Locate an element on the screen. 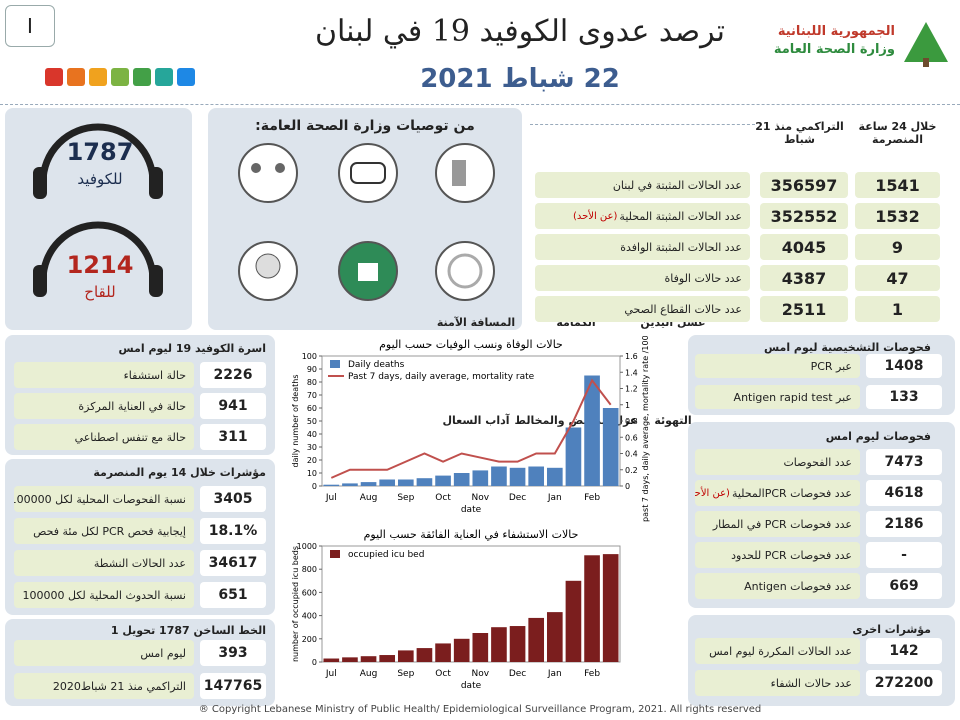 The image size is (960, 720). y-tick-label: 60 is located at coordinates (312, 408).